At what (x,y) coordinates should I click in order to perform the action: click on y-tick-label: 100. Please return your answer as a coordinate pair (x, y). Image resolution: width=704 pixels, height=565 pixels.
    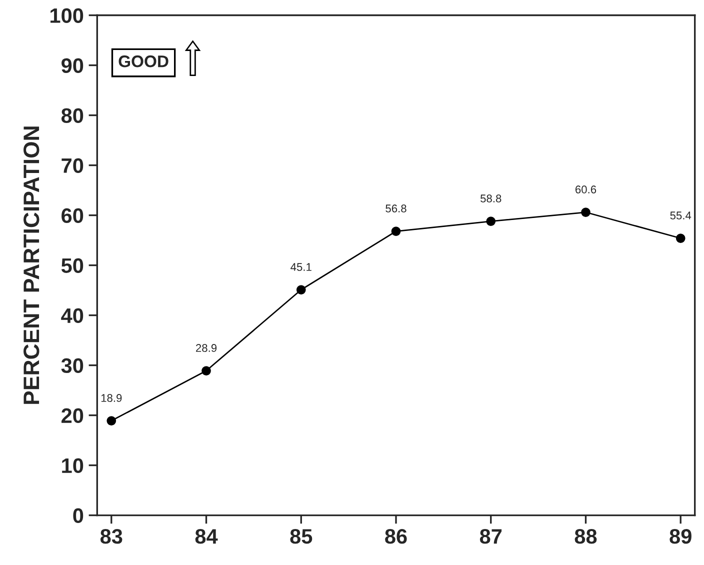
    Looking at the image, I should click on (67, 16).